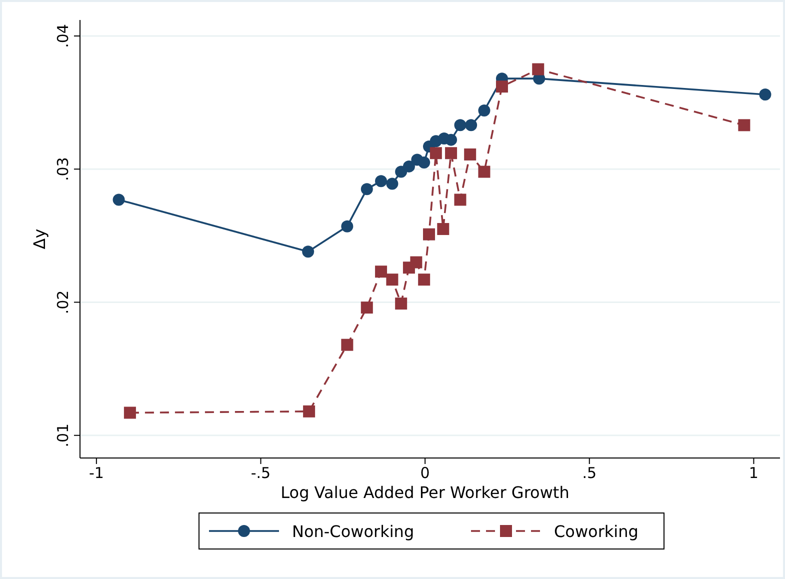 Image resolution: width=785 pixels, height=579 pixels. I want to click on legend-label: Non-Coworking, so click(353, 531).